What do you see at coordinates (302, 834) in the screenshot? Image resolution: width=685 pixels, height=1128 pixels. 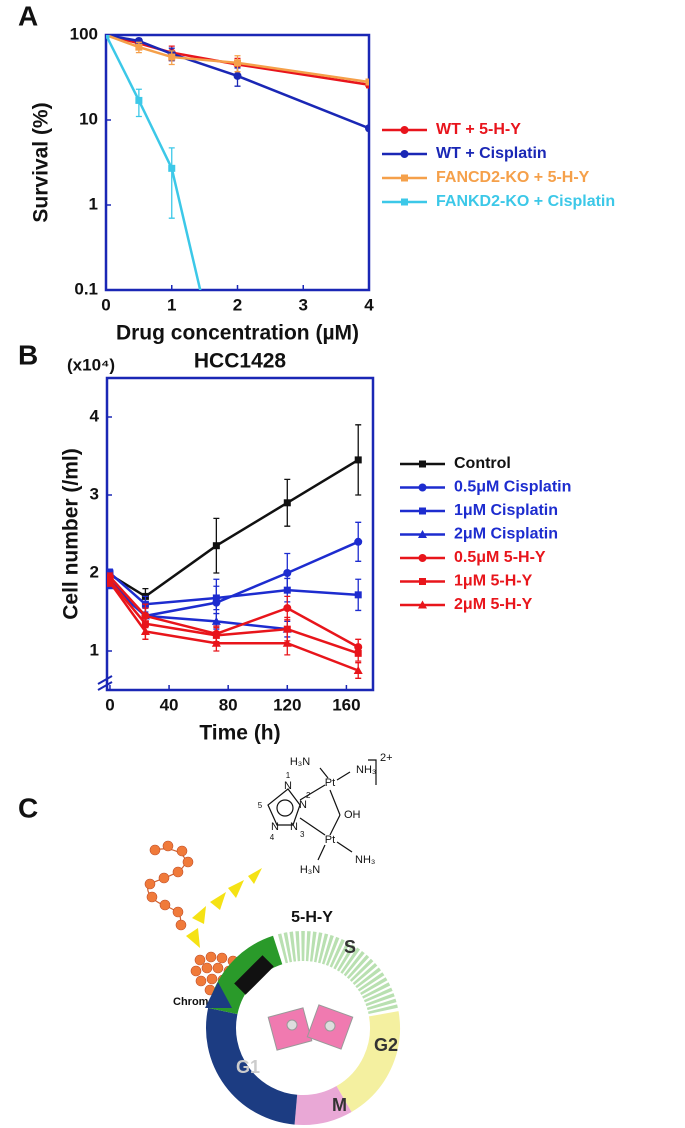 I see `atom-number: 3` at bounding box center [302, 834].